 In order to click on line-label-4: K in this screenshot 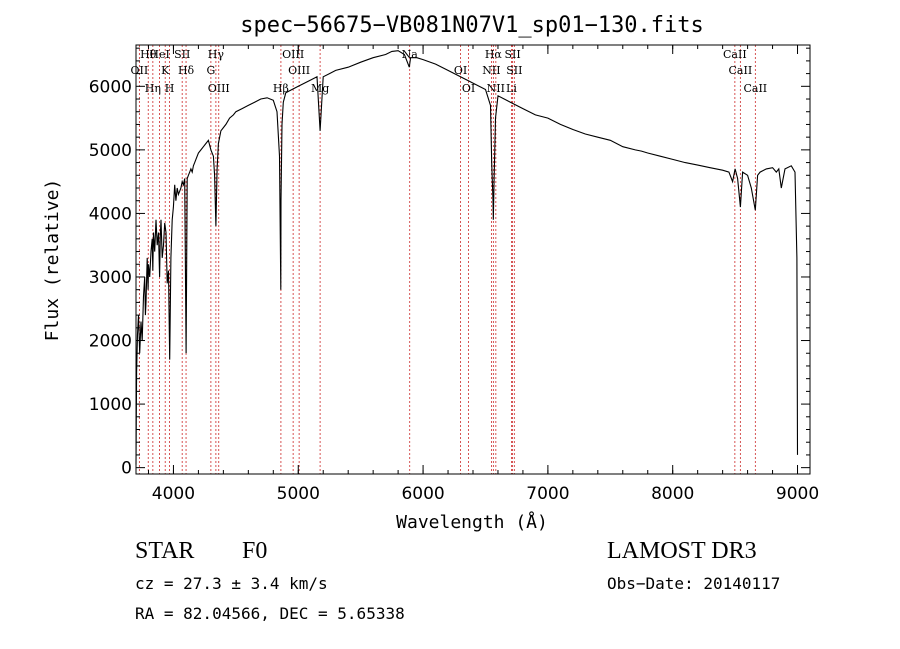, I will do `click(165, 70)`.